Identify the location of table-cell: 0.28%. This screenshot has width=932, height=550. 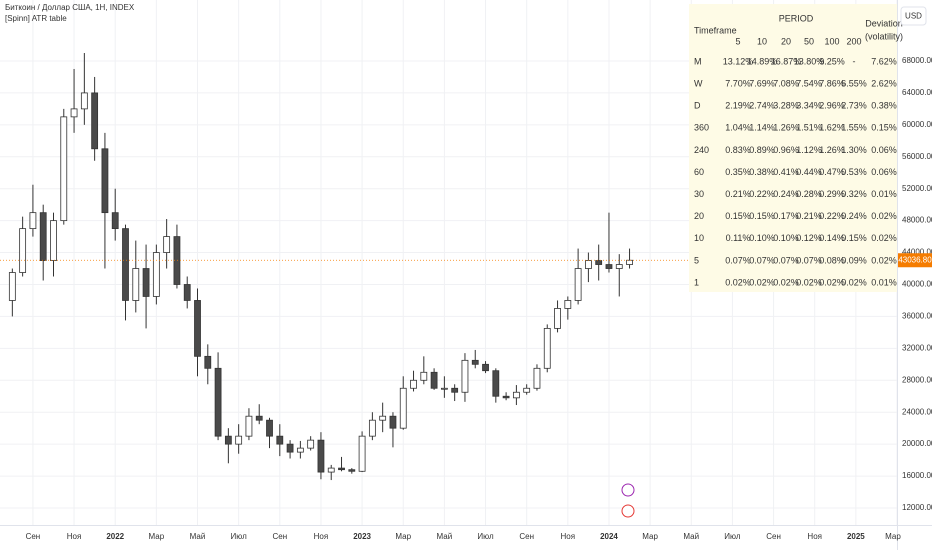
(809, 194).